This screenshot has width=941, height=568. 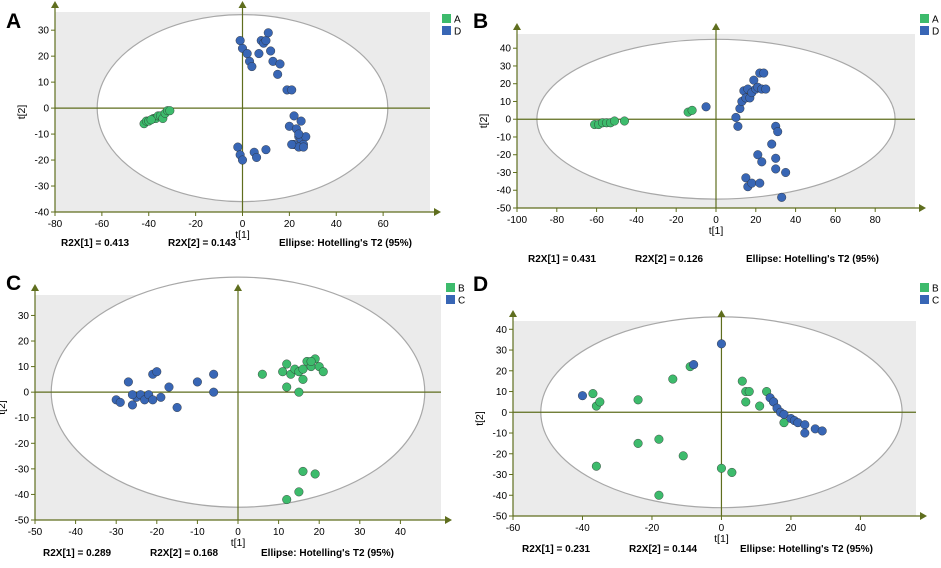 What do you see at coordinates (46, 109) in the screenshot?
I see `panel-a-ytick-label: 0` at bounding box center [46, 109].